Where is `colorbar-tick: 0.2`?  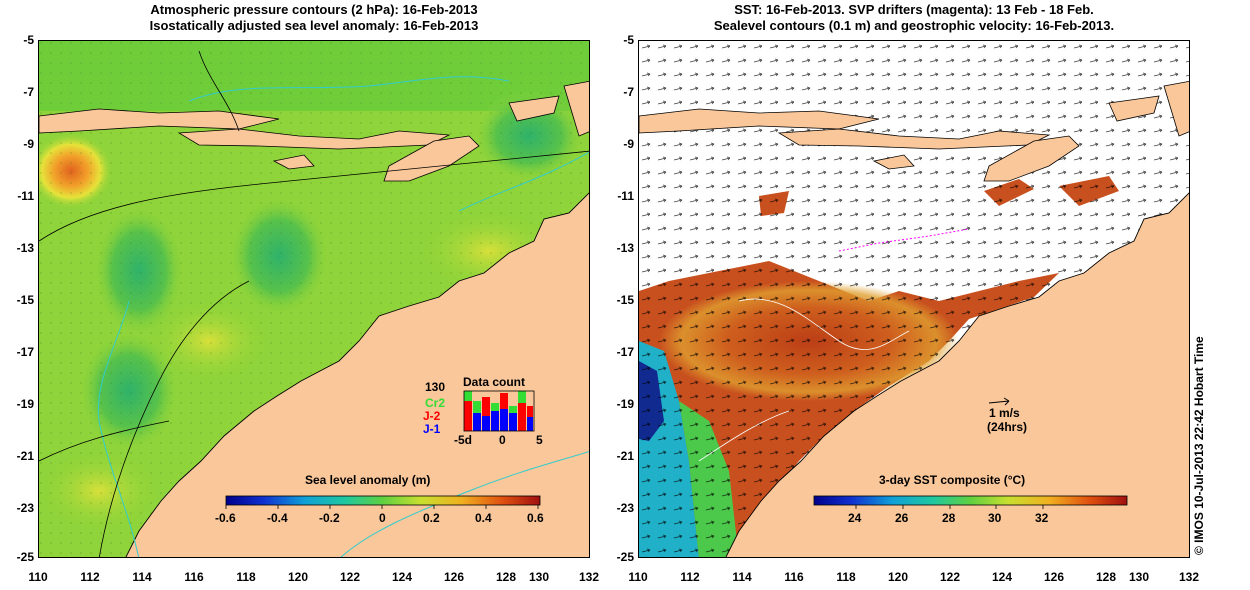 colorbar-tick: 0.2 is located at coordinates (431, 518).